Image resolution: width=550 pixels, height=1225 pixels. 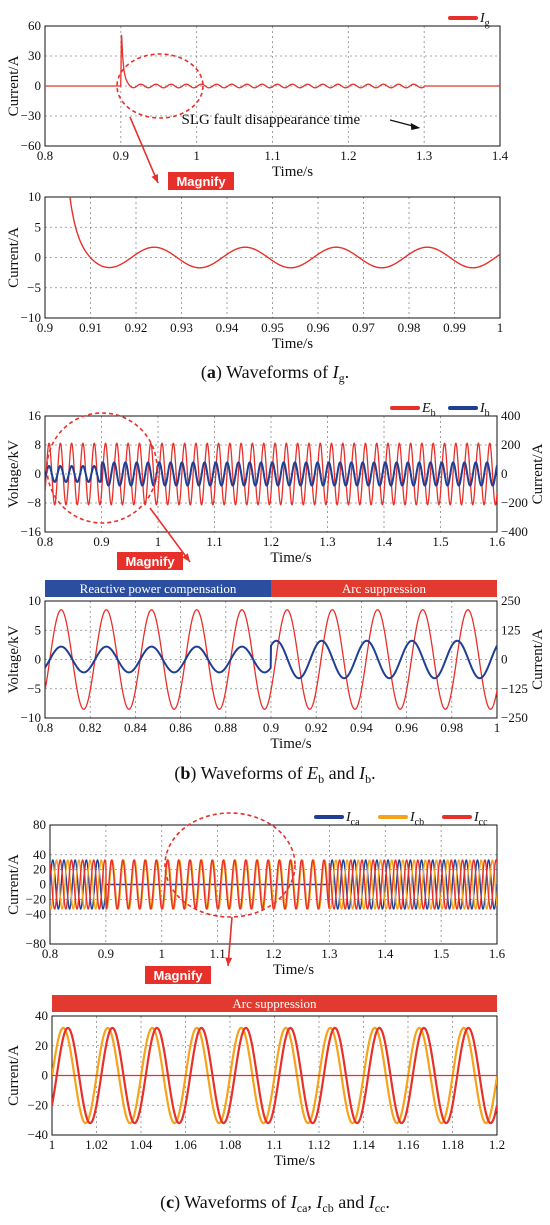 I want to click on x-tick-label: 1.02, so click(x=96, y=1144).